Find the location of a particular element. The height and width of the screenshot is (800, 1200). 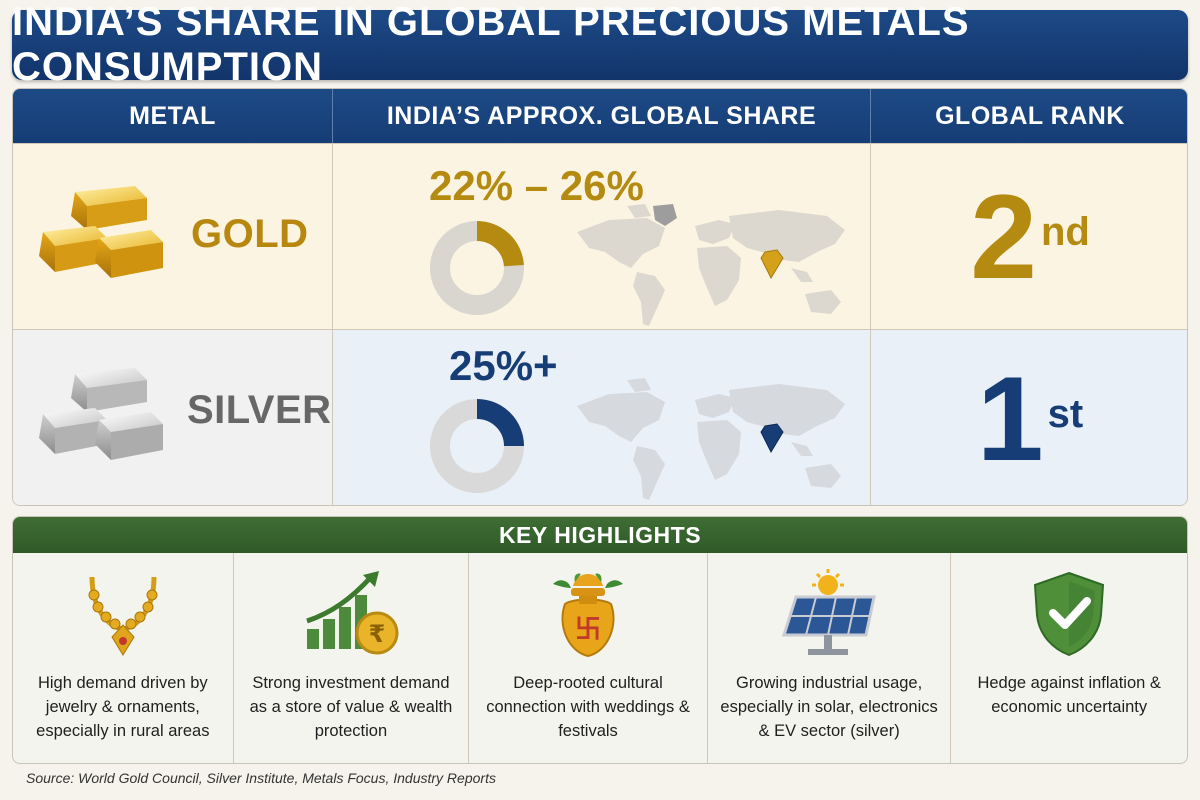

kalash-pot-icon: 卐 is located at coordinates (588, 615).